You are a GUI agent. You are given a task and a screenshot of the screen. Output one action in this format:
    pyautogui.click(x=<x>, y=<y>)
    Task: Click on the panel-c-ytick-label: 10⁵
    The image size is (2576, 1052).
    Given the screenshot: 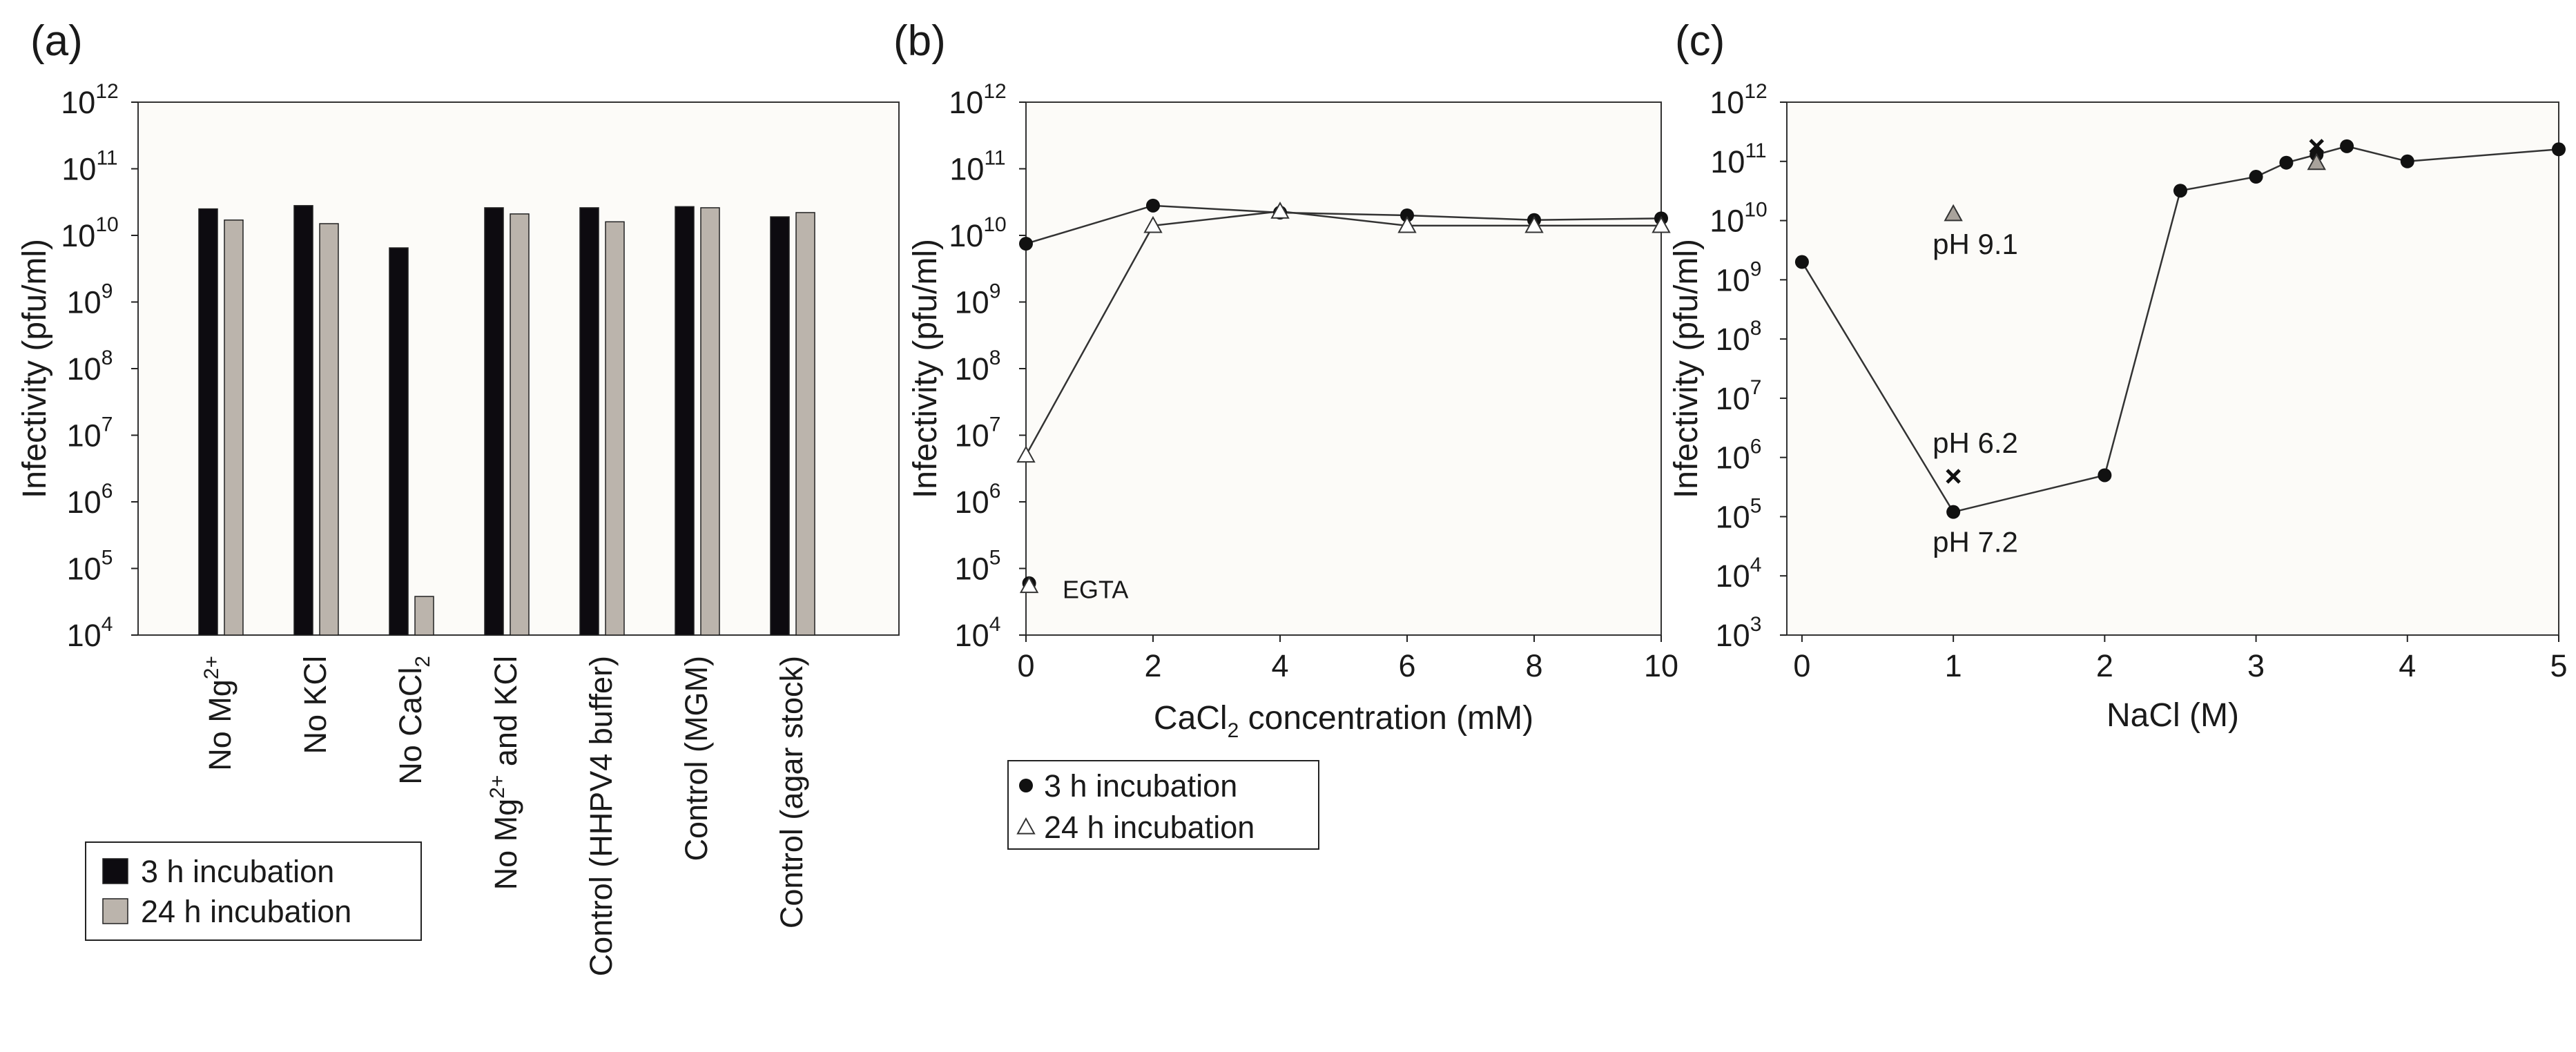 What is the action you would take?
    pyautogui.click(x=1739, y=514)
    